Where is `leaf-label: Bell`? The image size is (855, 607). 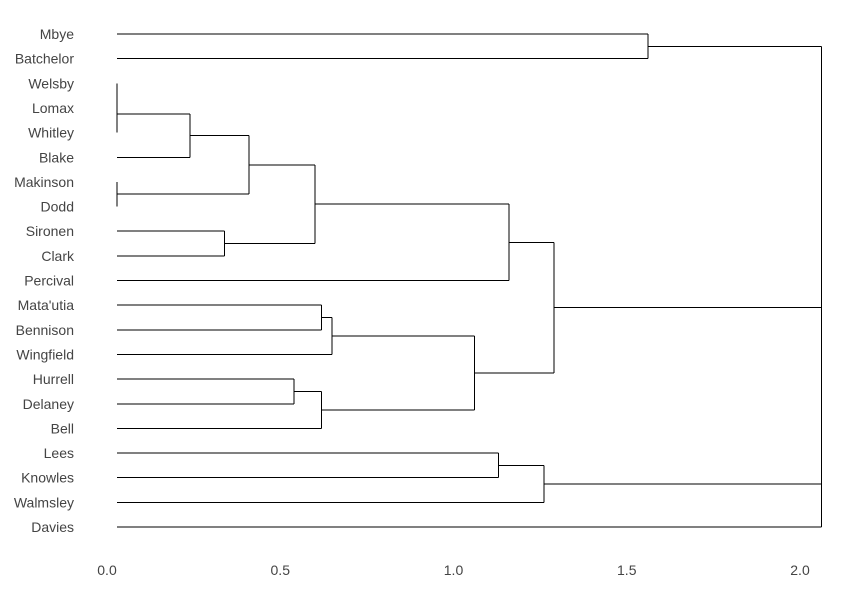 leaf-label: Bell is located at coordinates (62, 428).